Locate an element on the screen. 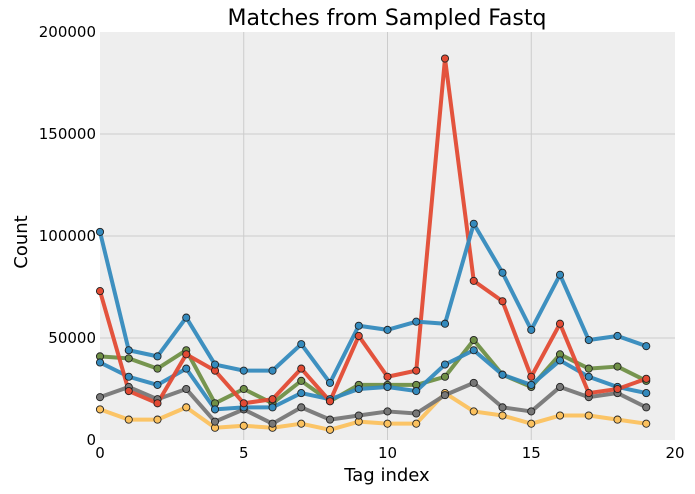 Image resolution: width=695 pixels, height=494 pixels. y-tick-label: 100000 is located at coordinates (67, 236).